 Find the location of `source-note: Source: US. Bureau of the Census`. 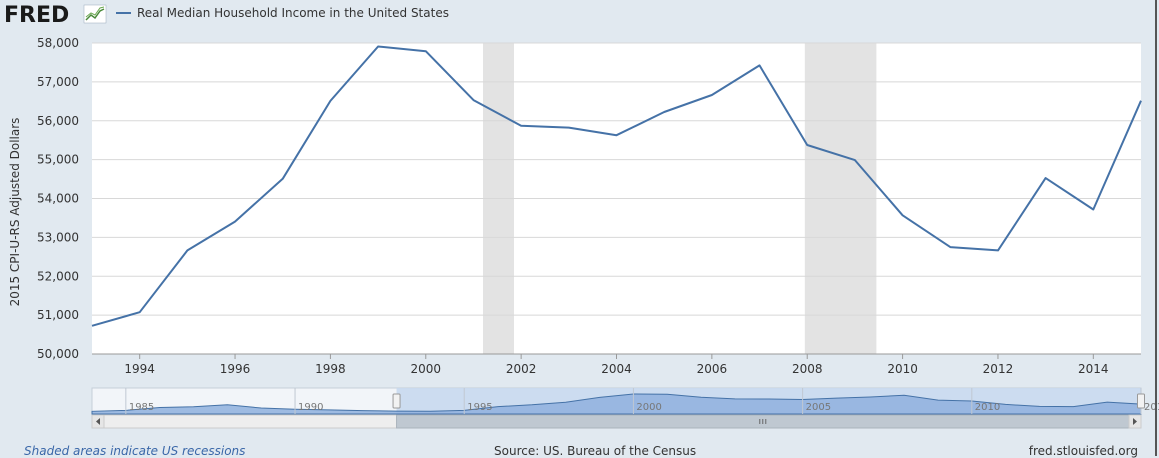

source-note: Source: US. Bureau of the Census is located at coordinates (595, 451).